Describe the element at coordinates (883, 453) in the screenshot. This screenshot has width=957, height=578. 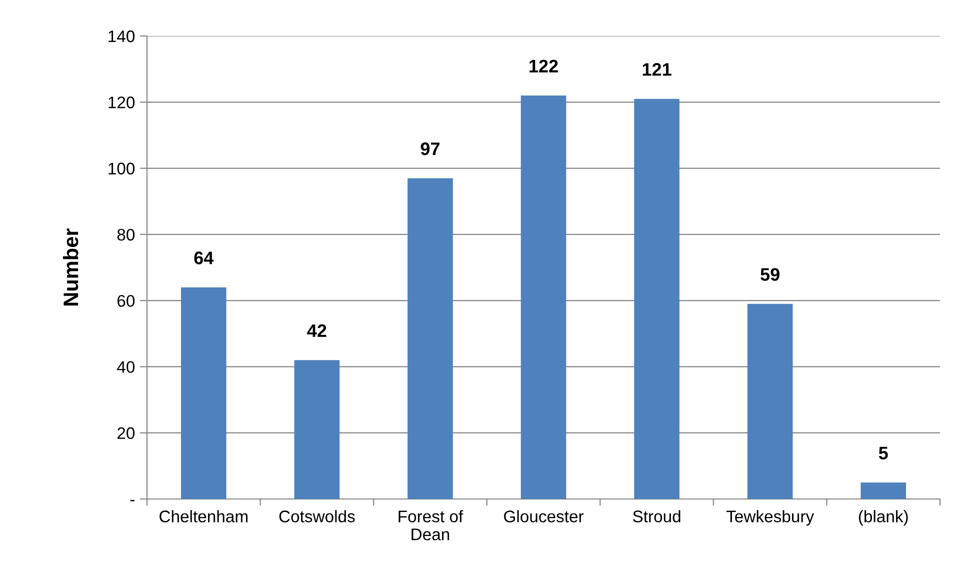
I see `data-label: 5` at that location.